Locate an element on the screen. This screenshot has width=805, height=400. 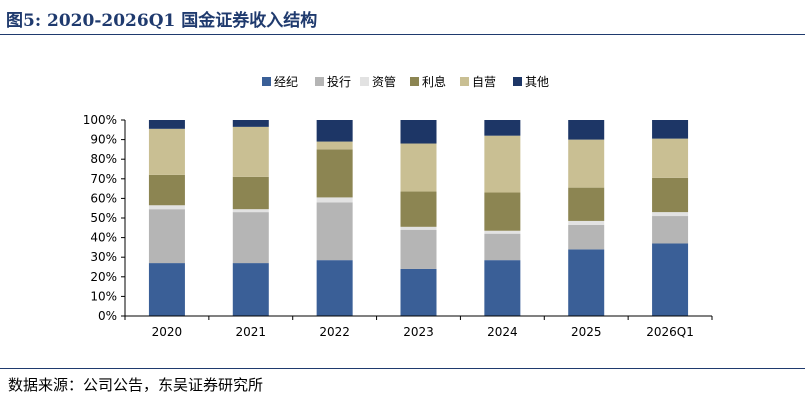
legend-label-4: 自营 is located at coordinates (484, 82).